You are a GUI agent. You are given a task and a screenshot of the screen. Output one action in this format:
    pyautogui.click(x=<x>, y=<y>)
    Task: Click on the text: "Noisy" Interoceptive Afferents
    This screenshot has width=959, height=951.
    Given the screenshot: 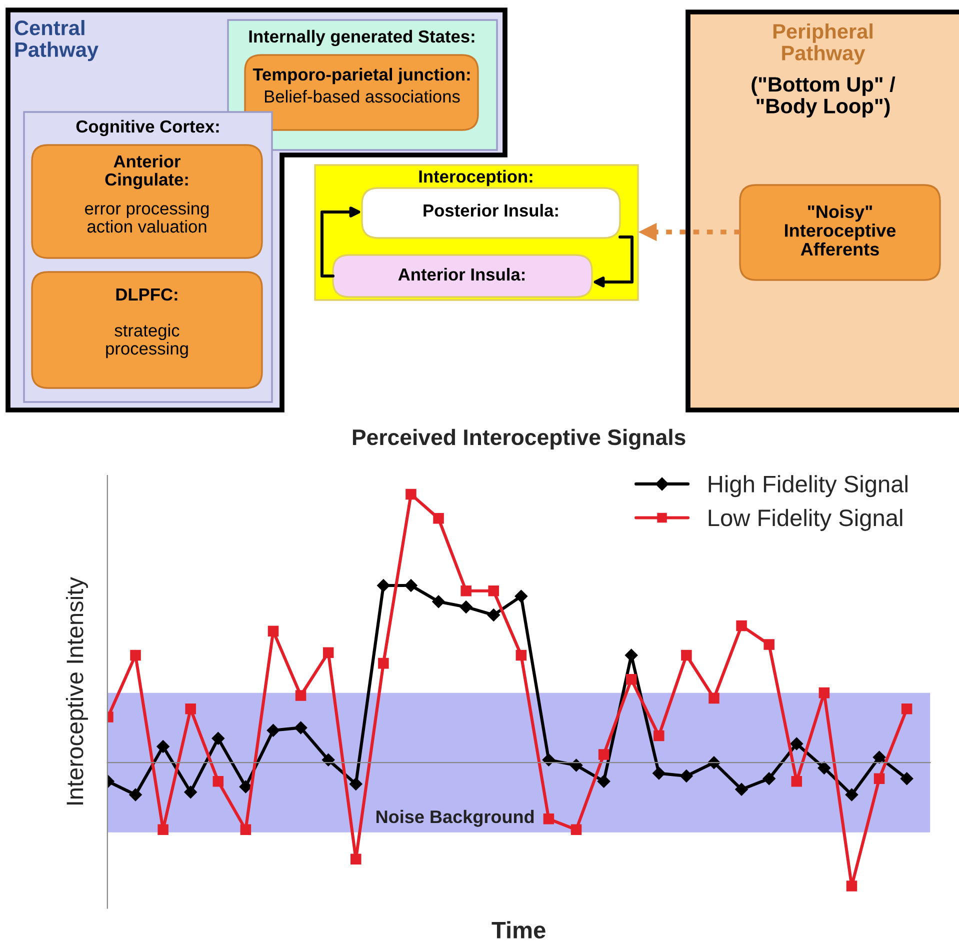 What is the action you would take?
    pyautogui.click(x=840, y=230)
    